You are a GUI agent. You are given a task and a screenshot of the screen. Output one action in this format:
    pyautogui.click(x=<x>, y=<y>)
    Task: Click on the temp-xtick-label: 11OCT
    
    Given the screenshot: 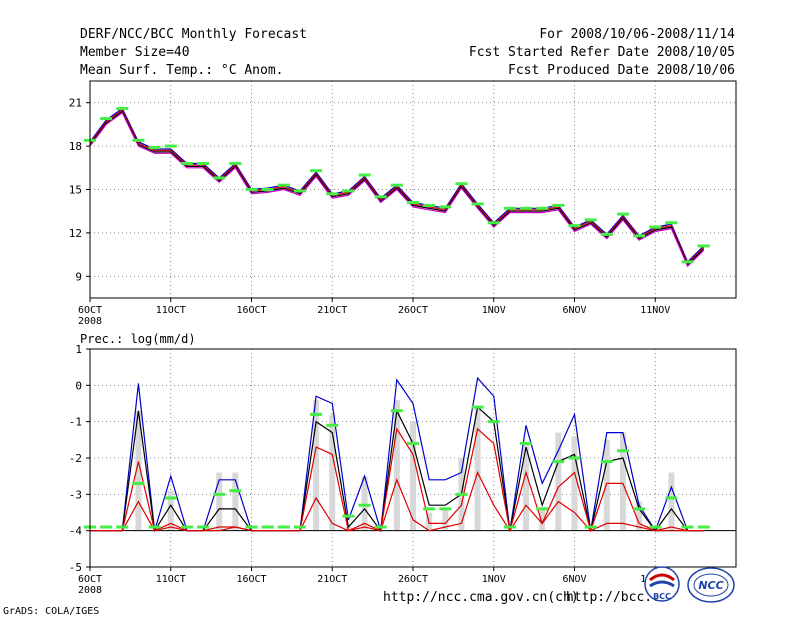 What is the action you would take?
    pyautogui.click(x=171, y=310)
    